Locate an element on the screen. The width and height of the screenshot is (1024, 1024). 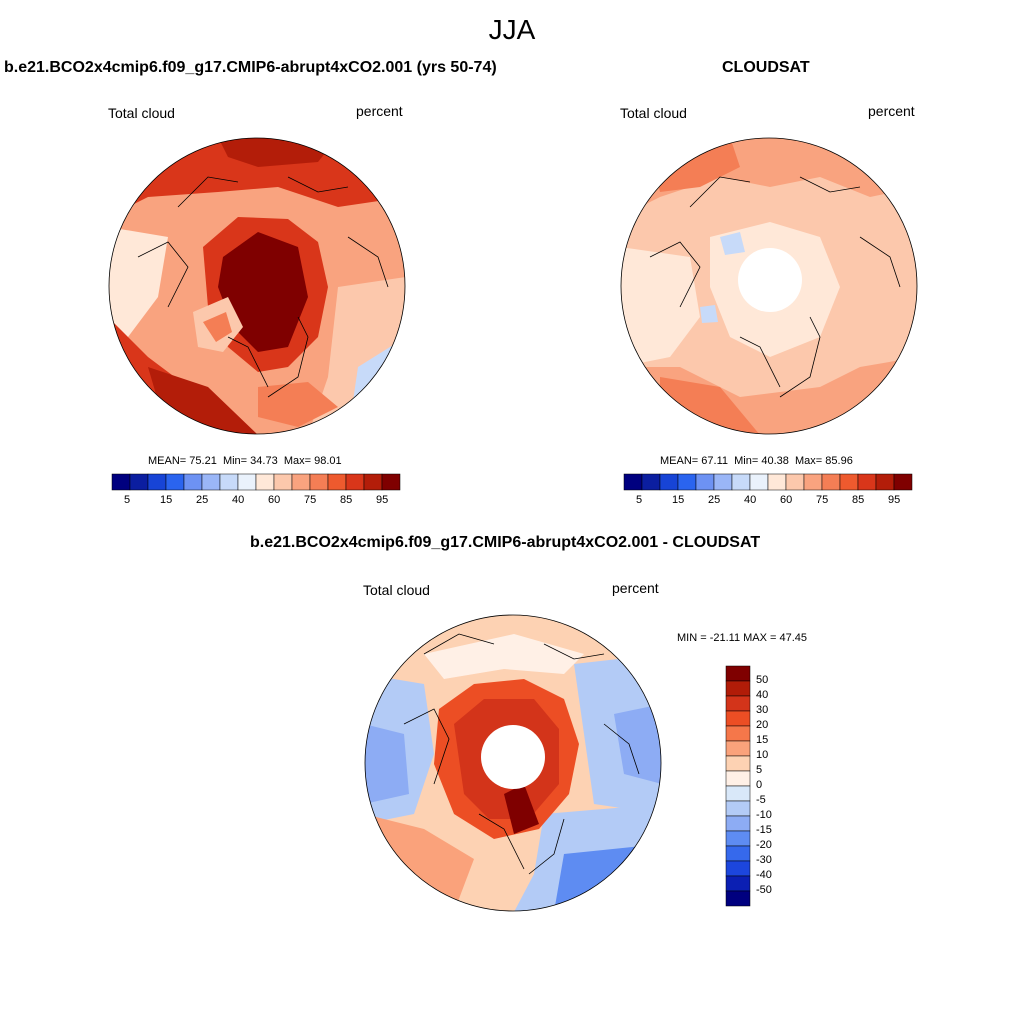
obs-mean-value: 67.11 is located at coordinates (714, 461).